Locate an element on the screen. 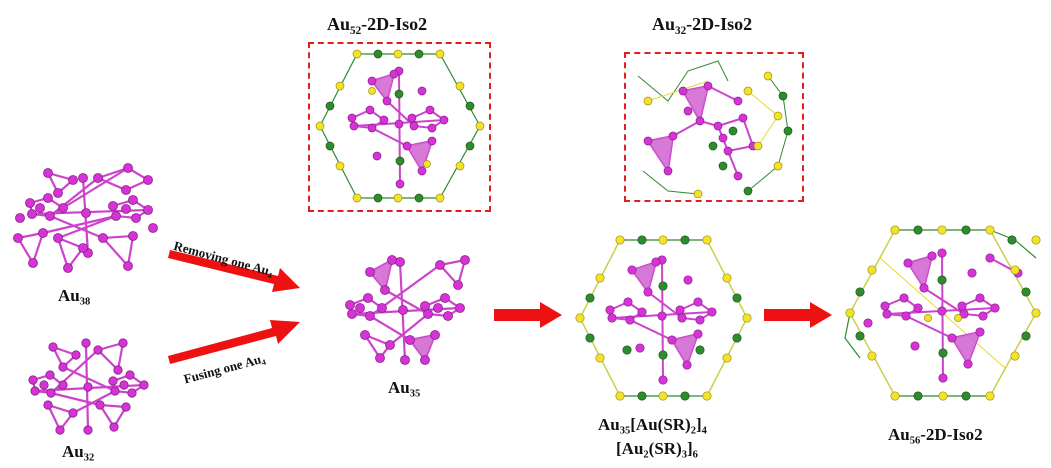  au32-2d-iso2-box is located at coordinates (714, 127).